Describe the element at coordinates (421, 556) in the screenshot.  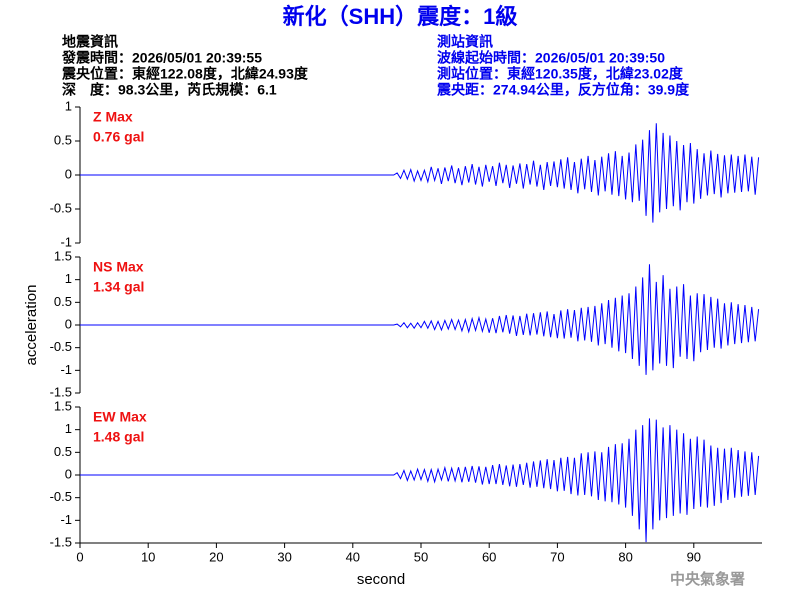
I see `x-tick-label: 50` at that location.